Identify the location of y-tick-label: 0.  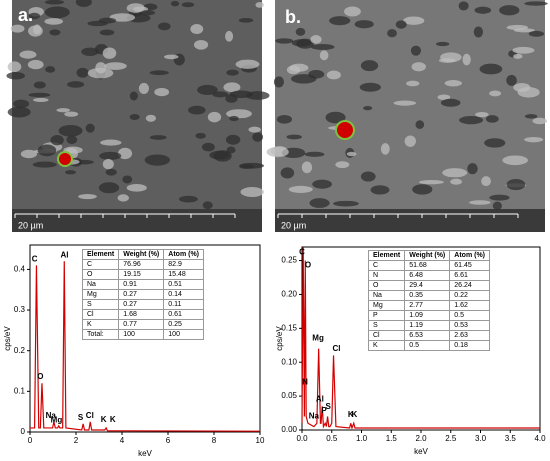
(23, 431).